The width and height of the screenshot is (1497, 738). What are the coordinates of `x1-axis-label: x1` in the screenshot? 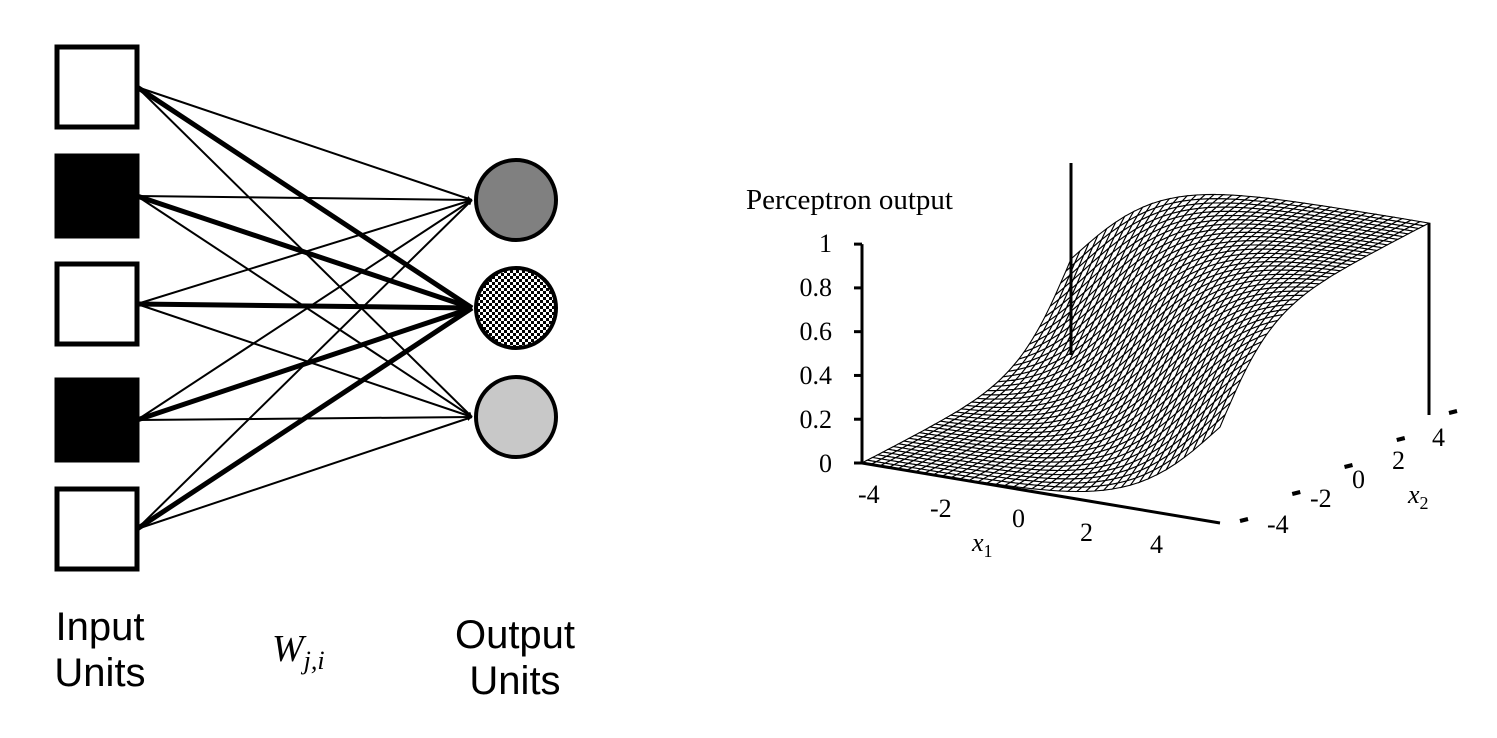 It's located at (982, 545).